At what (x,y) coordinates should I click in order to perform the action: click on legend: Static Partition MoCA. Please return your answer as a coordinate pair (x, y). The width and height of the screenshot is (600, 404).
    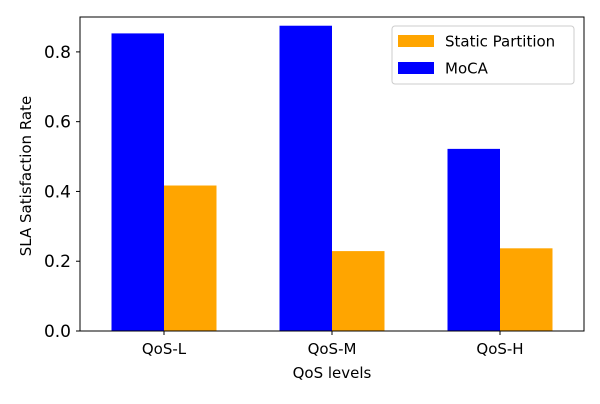
    Looking at the image, I should click on (483, 55).